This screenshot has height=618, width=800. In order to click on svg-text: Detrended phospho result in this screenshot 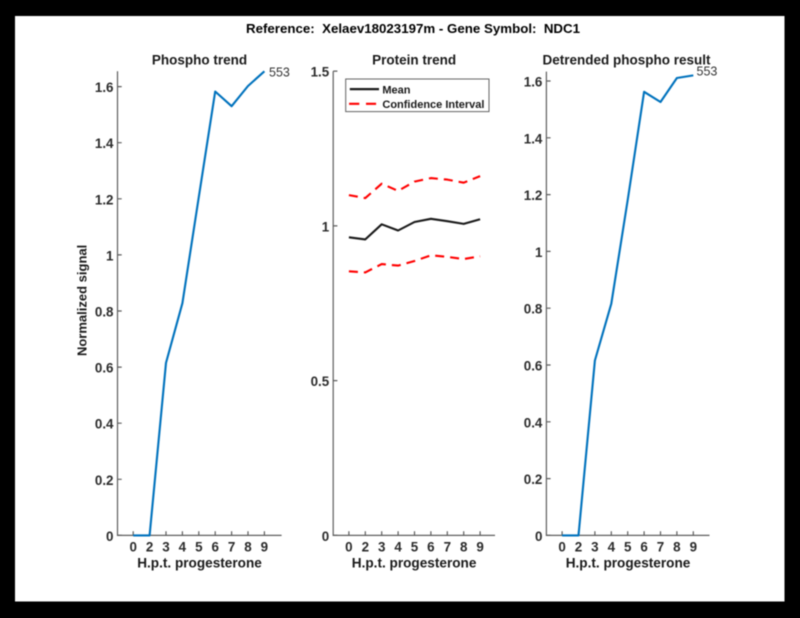, I will do `click(626, 59)`.